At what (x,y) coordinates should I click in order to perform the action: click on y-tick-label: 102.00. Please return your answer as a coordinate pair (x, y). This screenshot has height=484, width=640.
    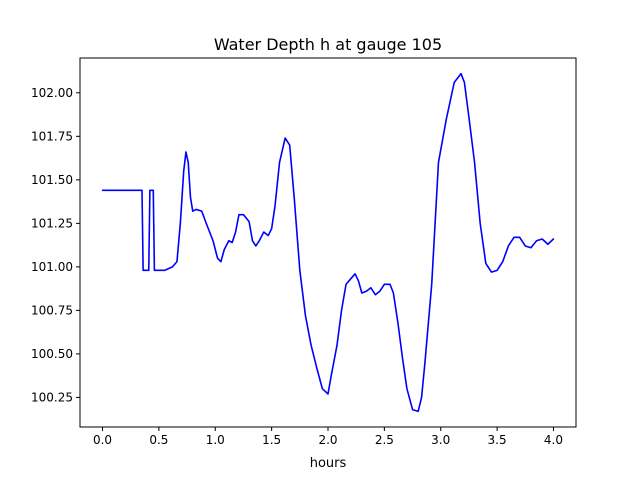
    Looking at the image, I should click on (52, 93).